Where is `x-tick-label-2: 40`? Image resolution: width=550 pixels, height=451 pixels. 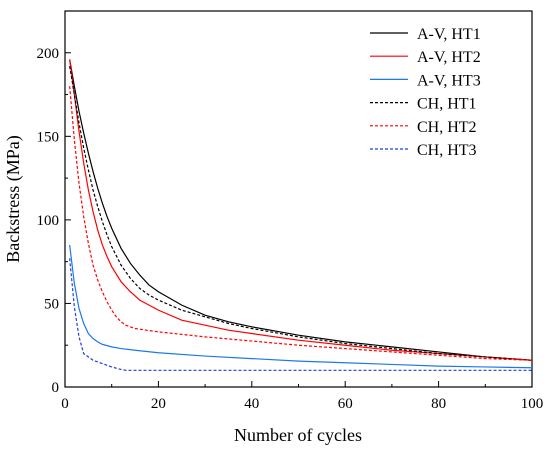 x-tick-label-2: 40 is located at coordinates (251, 404).